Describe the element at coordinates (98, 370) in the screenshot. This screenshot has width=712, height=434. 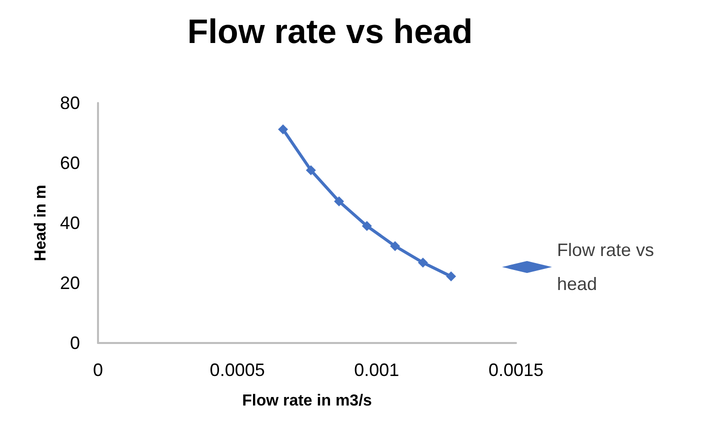
I see `x-tick-label: 0` at that location.